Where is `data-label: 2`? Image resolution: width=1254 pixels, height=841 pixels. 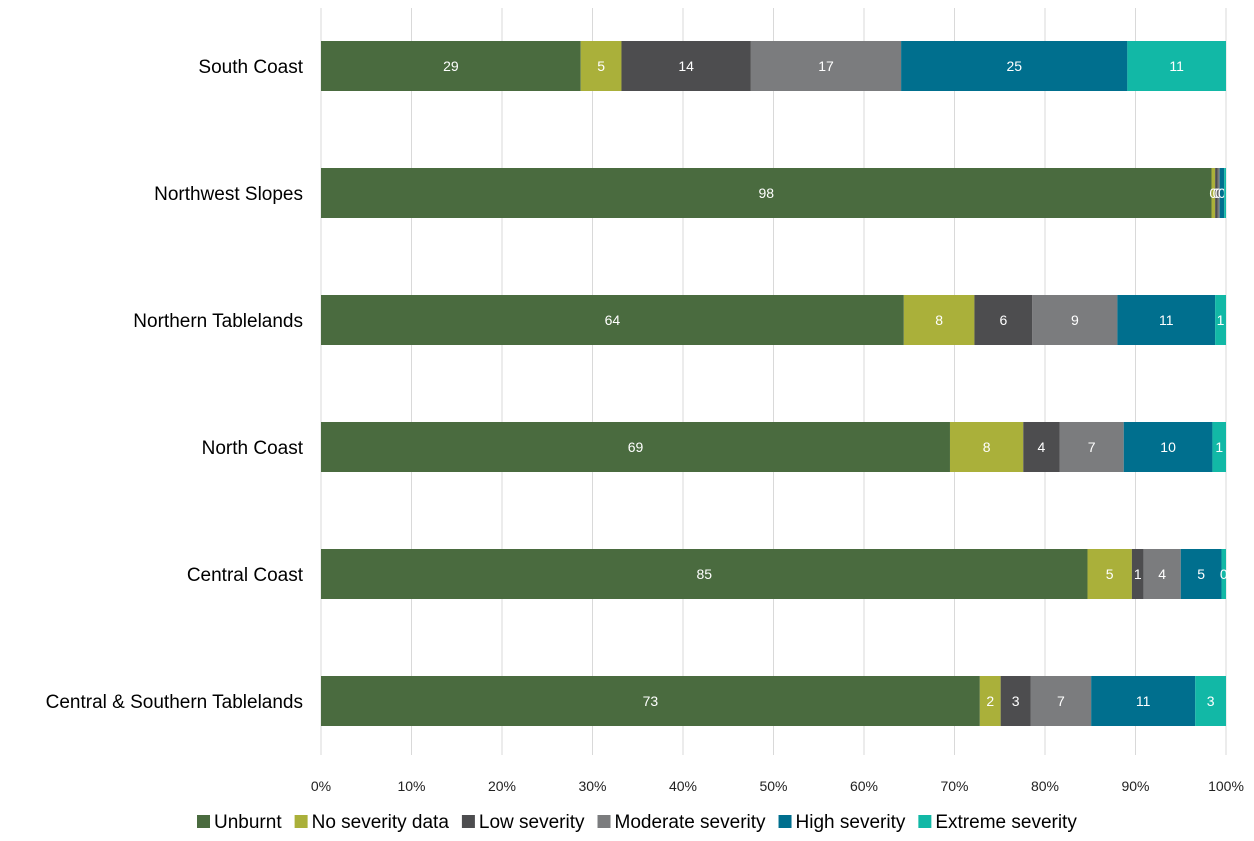 data-label: 2 is located at coordinates (990, 701).